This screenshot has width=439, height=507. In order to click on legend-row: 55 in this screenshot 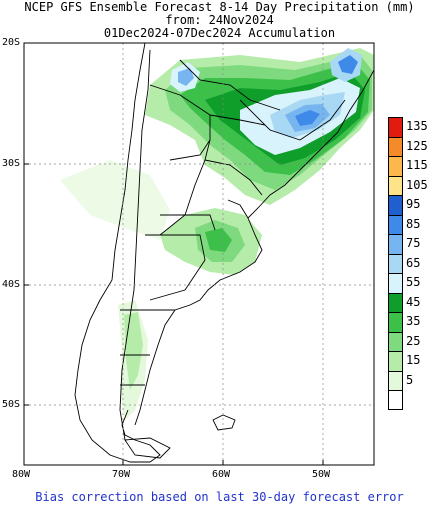, I will do `click(411, 283)`.